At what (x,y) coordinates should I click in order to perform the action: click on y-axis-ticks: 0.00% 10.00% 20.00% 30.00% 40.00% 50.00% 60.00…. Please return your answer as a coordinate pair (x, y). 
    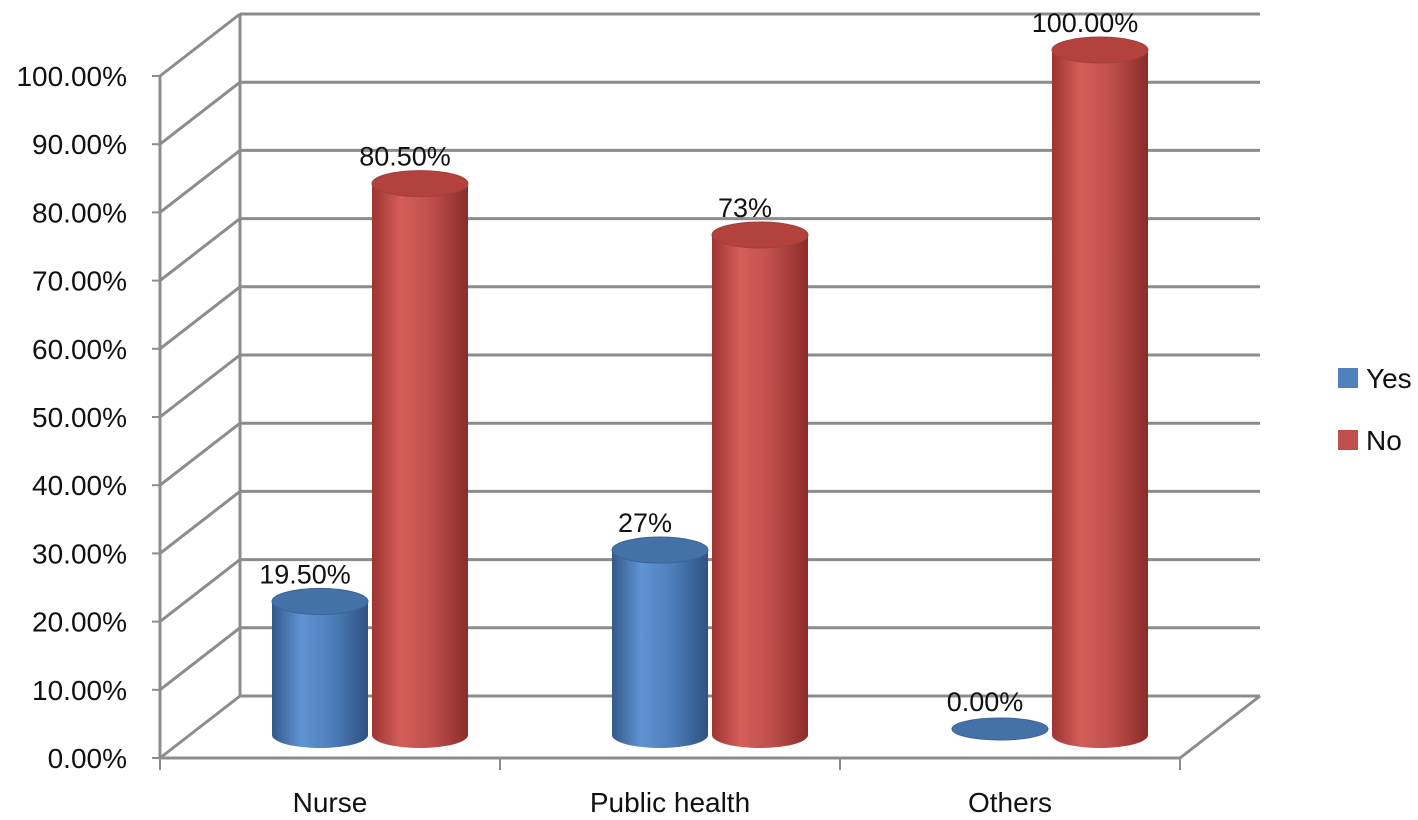
    Looking at the image, I should click on (88, 417).